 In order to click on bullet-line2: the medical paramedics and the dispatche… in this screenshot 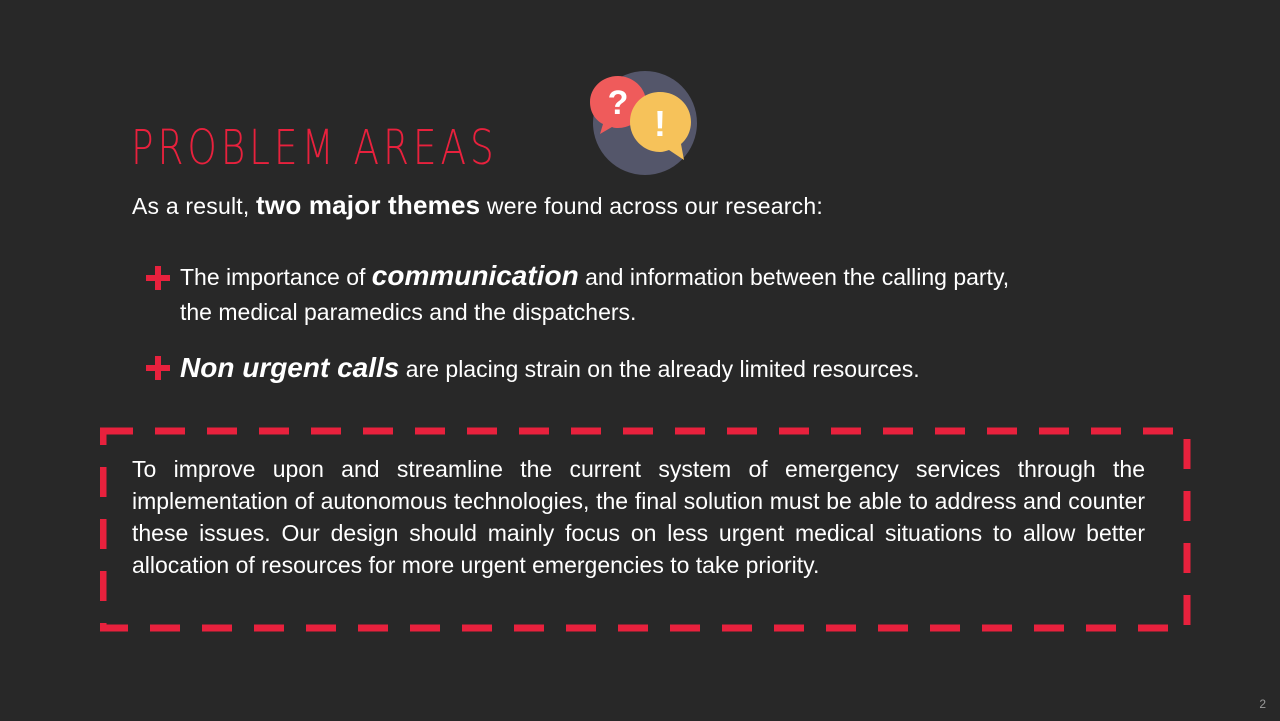, I will do `click(408, 312)`.